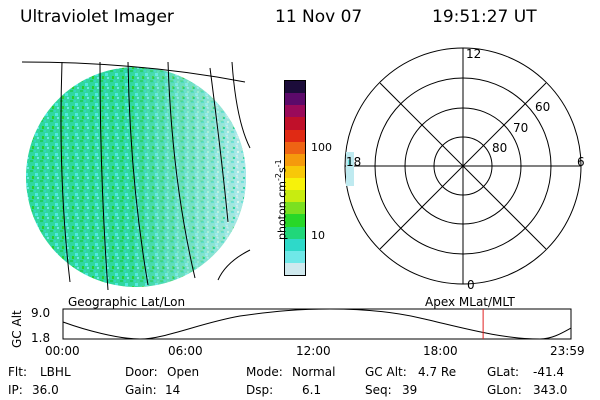 The image size is (600, 400). What do you see at coordinates (499, 148) in the screenshot?
I see `polar-lat-80: 80` at bounding box center [499, 148].